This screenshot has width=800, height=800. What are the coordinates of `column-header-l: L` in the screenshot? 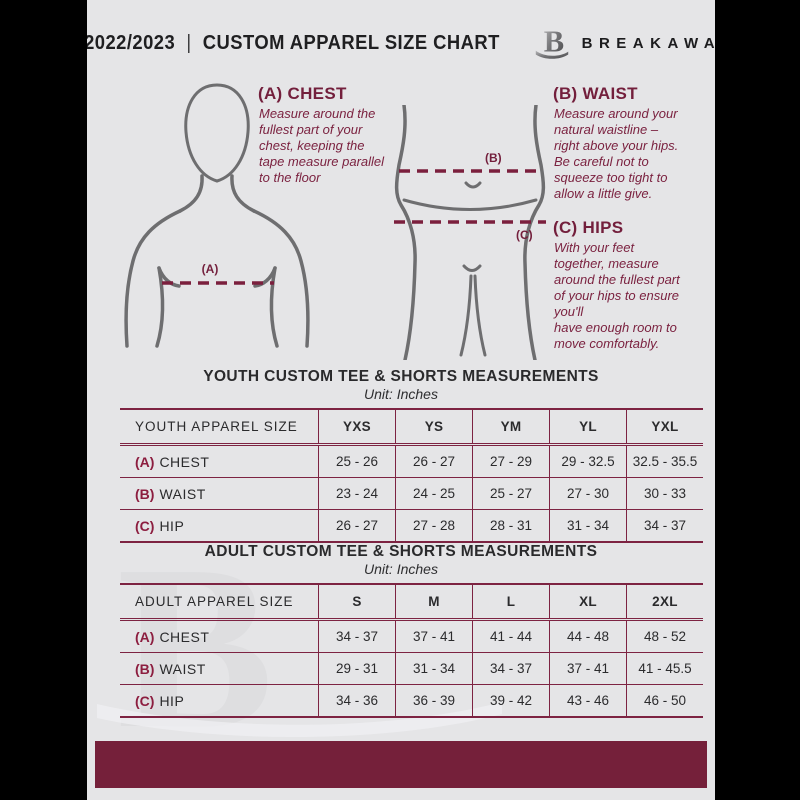 It's located at (511, 602).